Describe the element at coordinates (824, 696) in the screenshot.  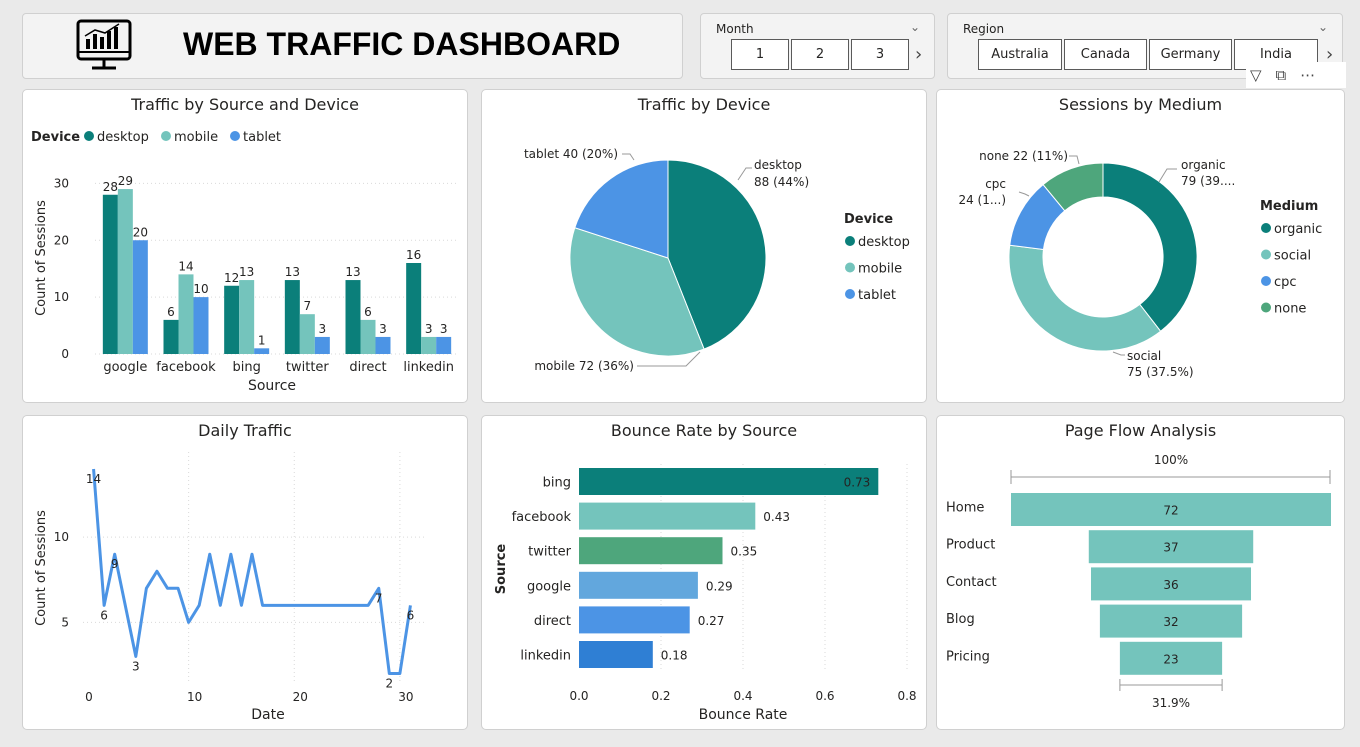
I see `x-tick-label: 0.6` at that location.